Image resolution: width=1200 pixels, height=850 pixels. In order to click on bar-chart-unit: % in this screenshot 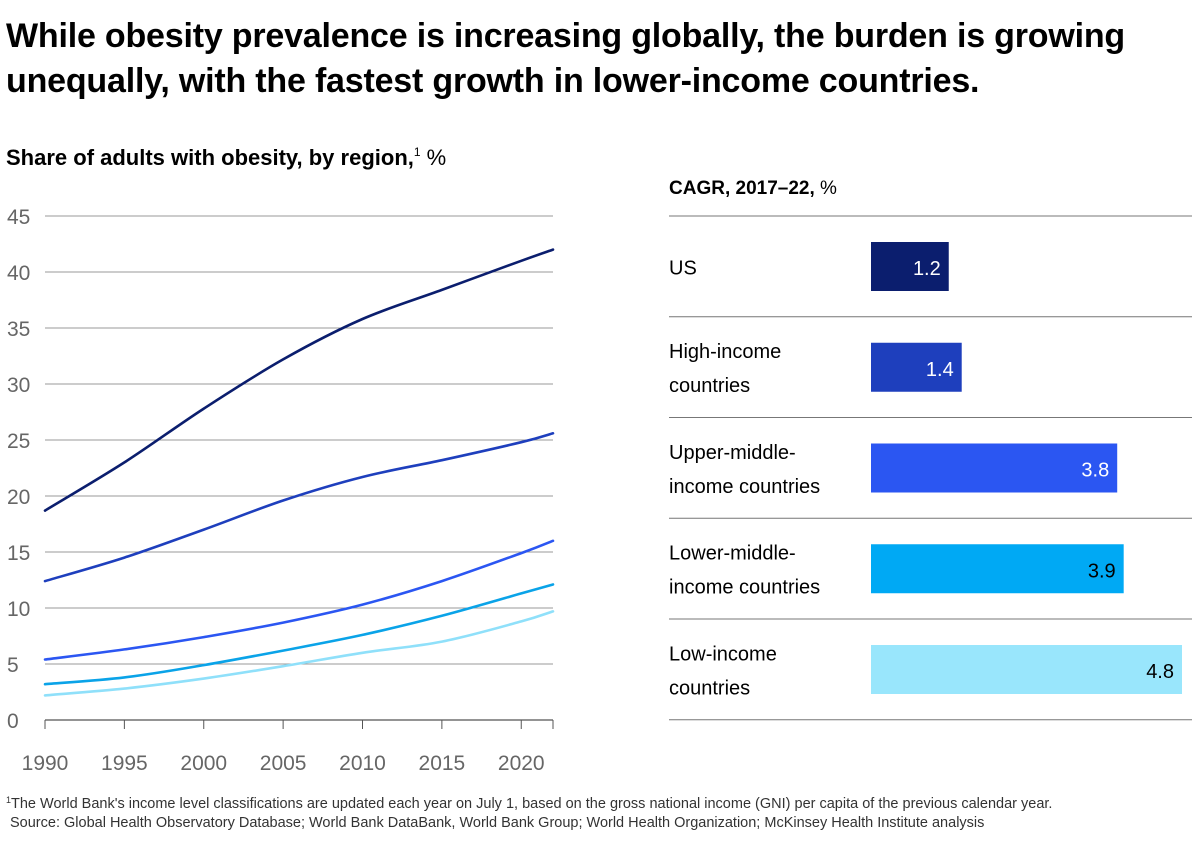, I will do `click(825, 188)`.